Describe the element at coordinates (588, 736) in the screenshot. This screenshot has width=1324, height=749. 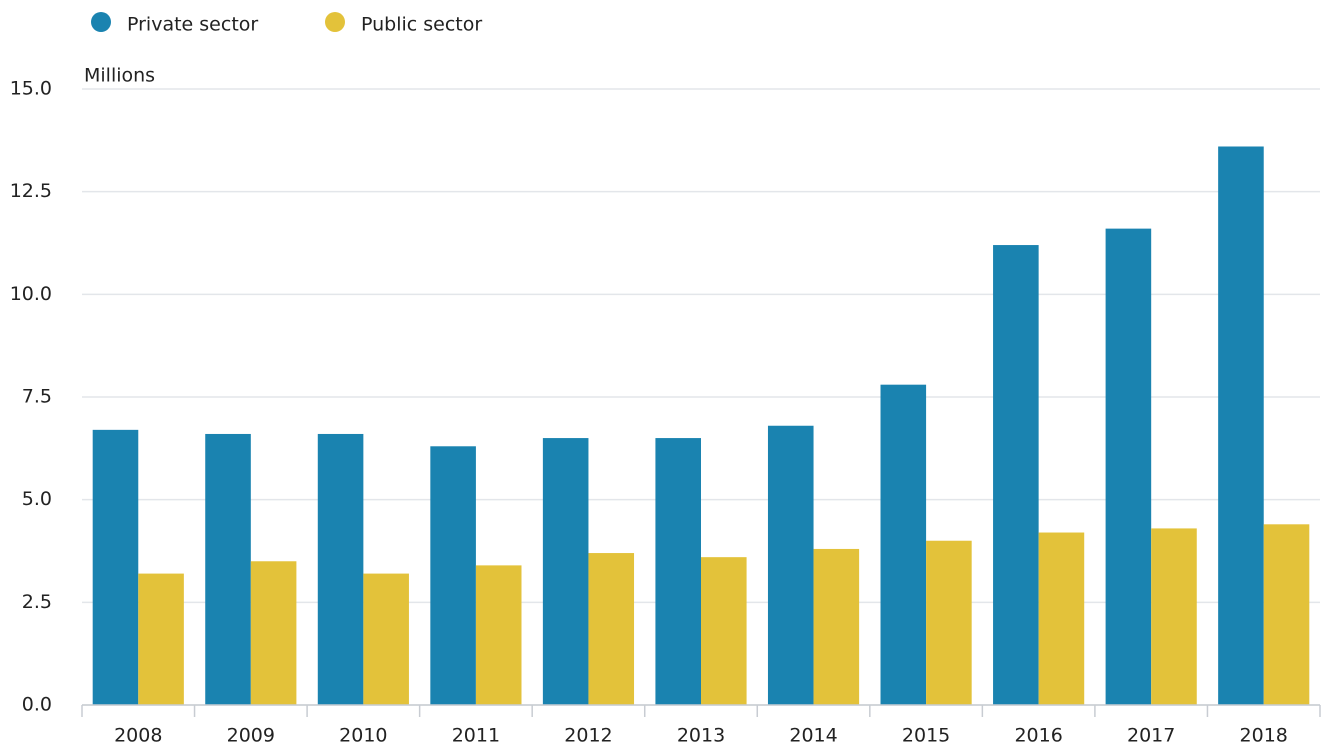
I see `x-tick-label: 2012` at that location.